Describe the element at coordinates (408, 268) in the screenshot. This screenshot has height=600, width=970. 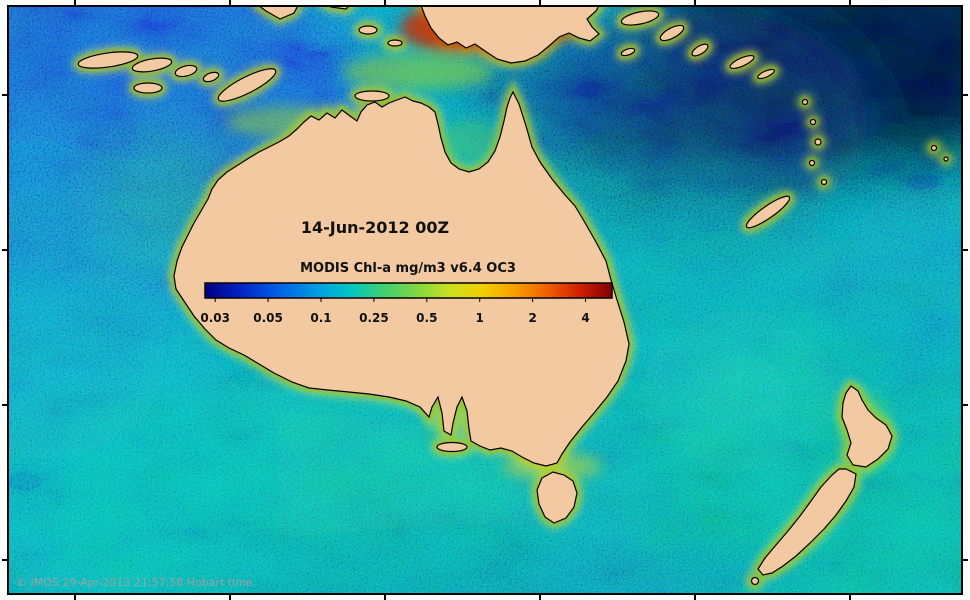
I see `colorbar-title: MODIS Chl-a mg/m3 v6.4 OC3` at that location.